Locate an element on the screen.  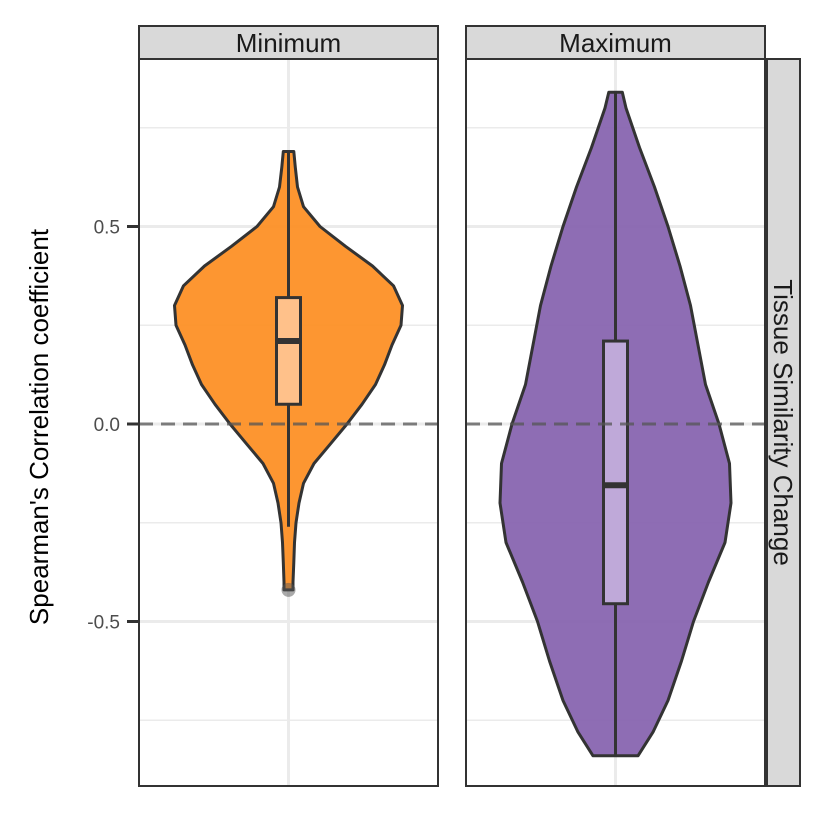
facet-strip-minimum is located at coordinates (288, 42).